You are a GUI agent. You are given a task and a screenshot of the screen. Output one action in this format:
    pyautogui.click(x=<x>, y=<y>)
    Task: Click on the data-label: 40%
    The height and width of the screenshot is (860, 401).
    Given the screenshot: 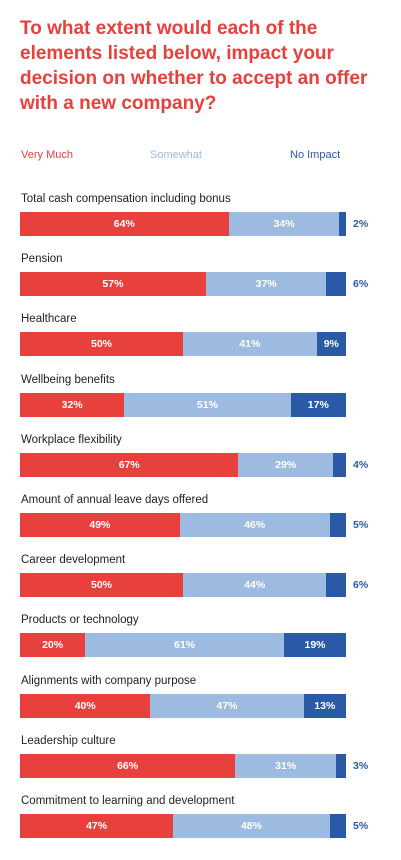 What is the action you would take?
    pyautogui.click(x=85, y=705)
    